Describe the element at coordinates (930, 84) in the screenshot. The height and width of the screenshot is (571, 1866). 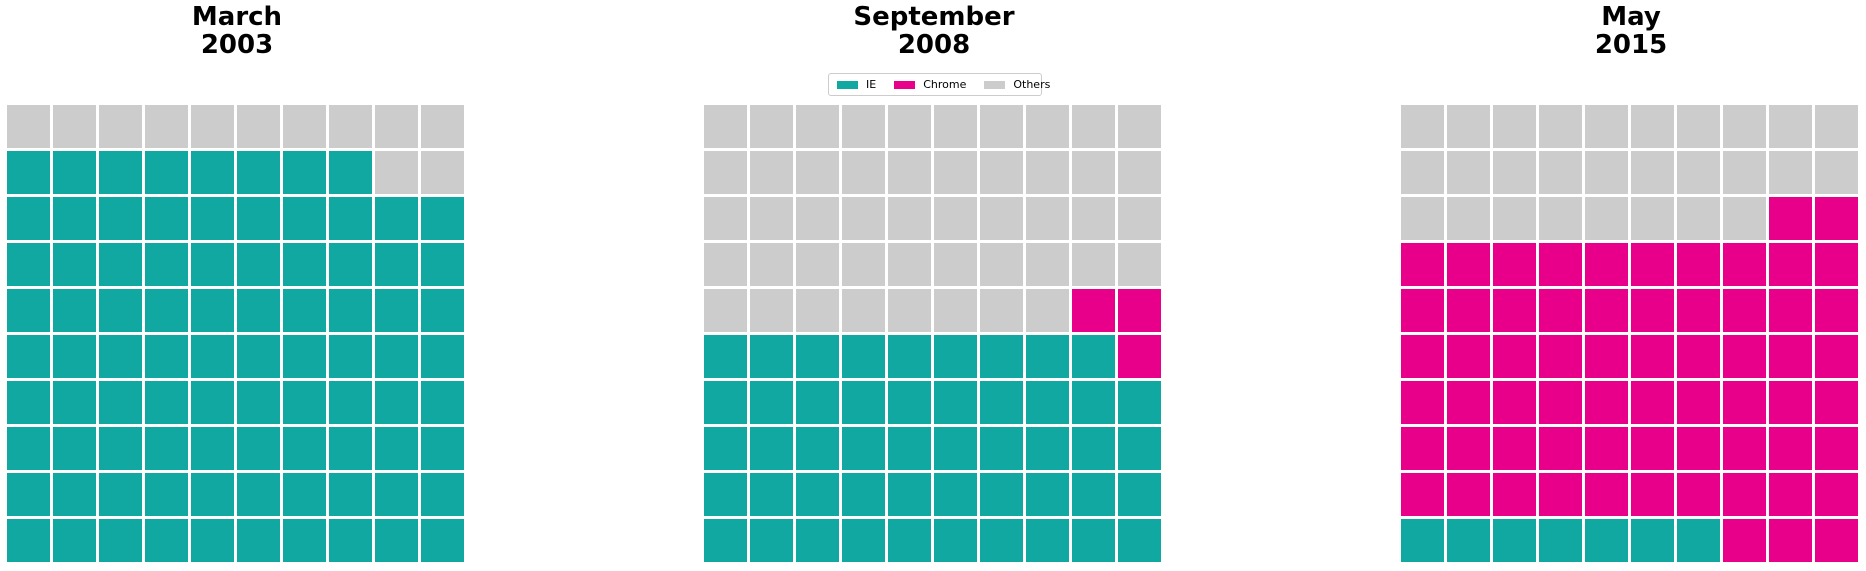
I see `legend-item-chrome: Chrome` at that location.